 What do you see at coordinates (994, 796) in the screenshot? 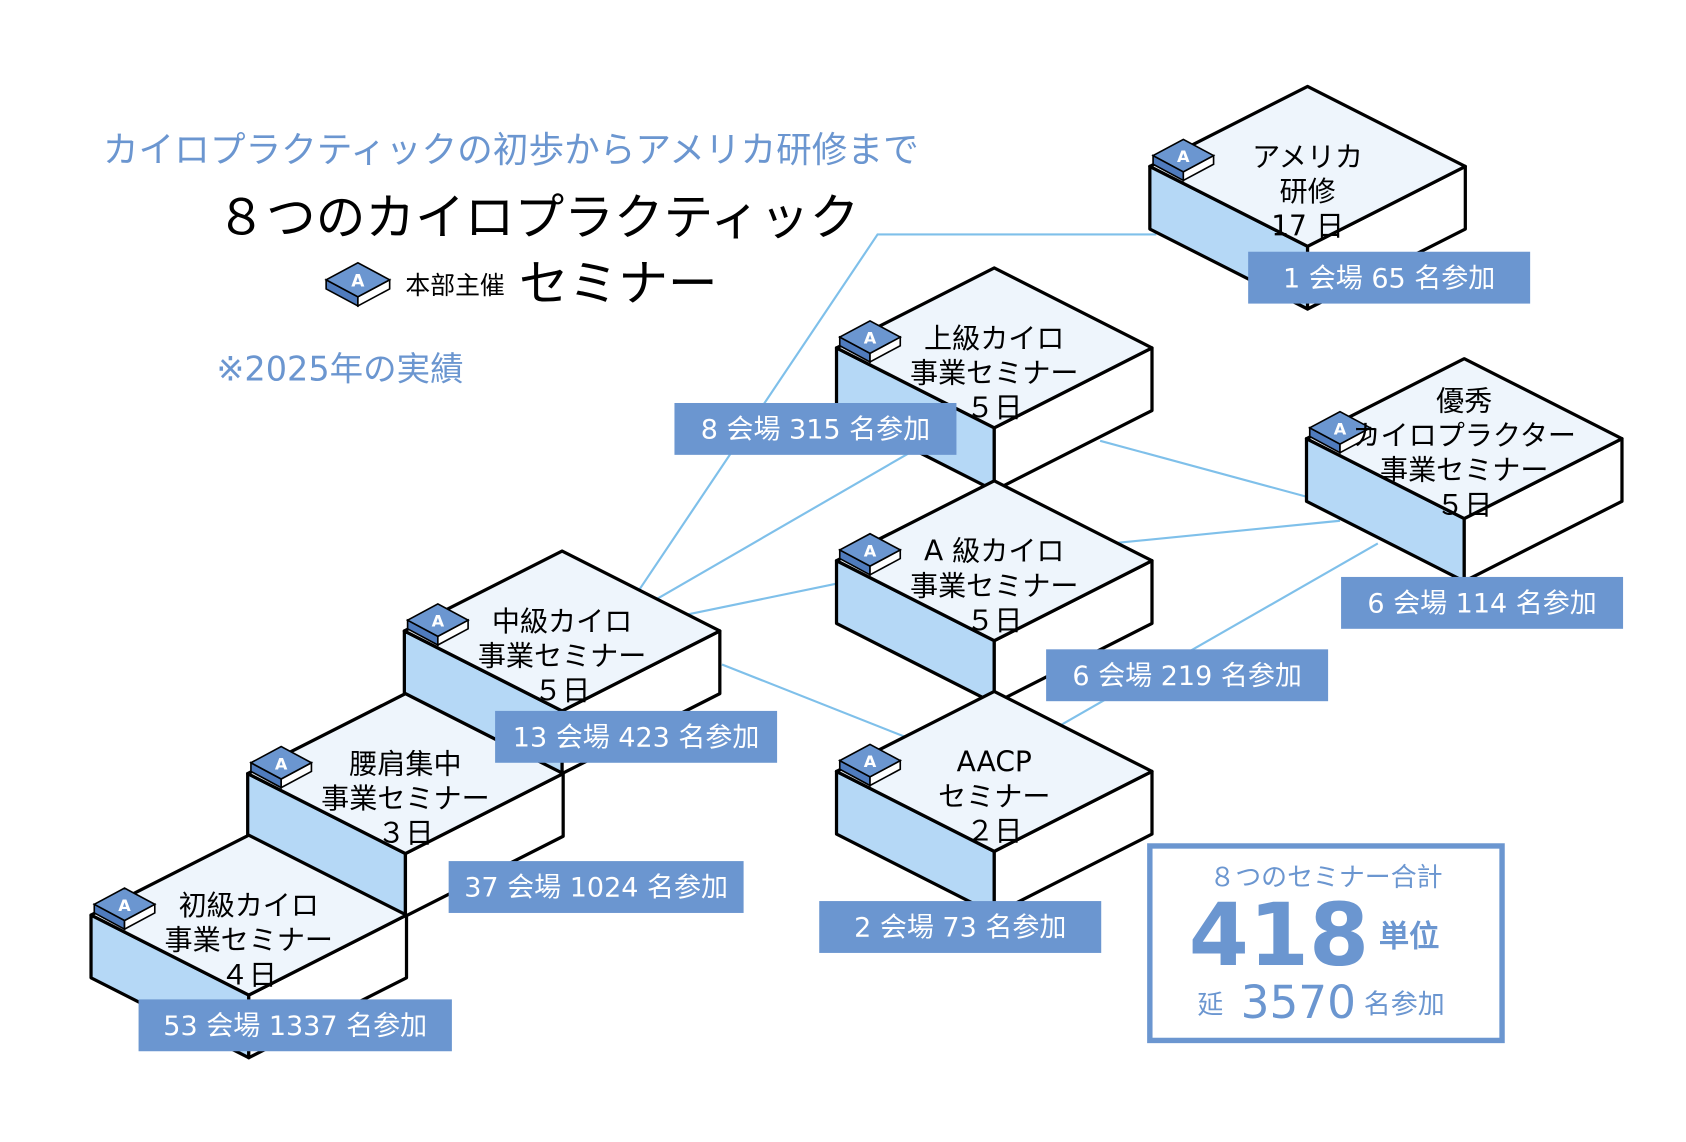
I see `seminar-name-line: セミナー` at bounding box center [994, 796].